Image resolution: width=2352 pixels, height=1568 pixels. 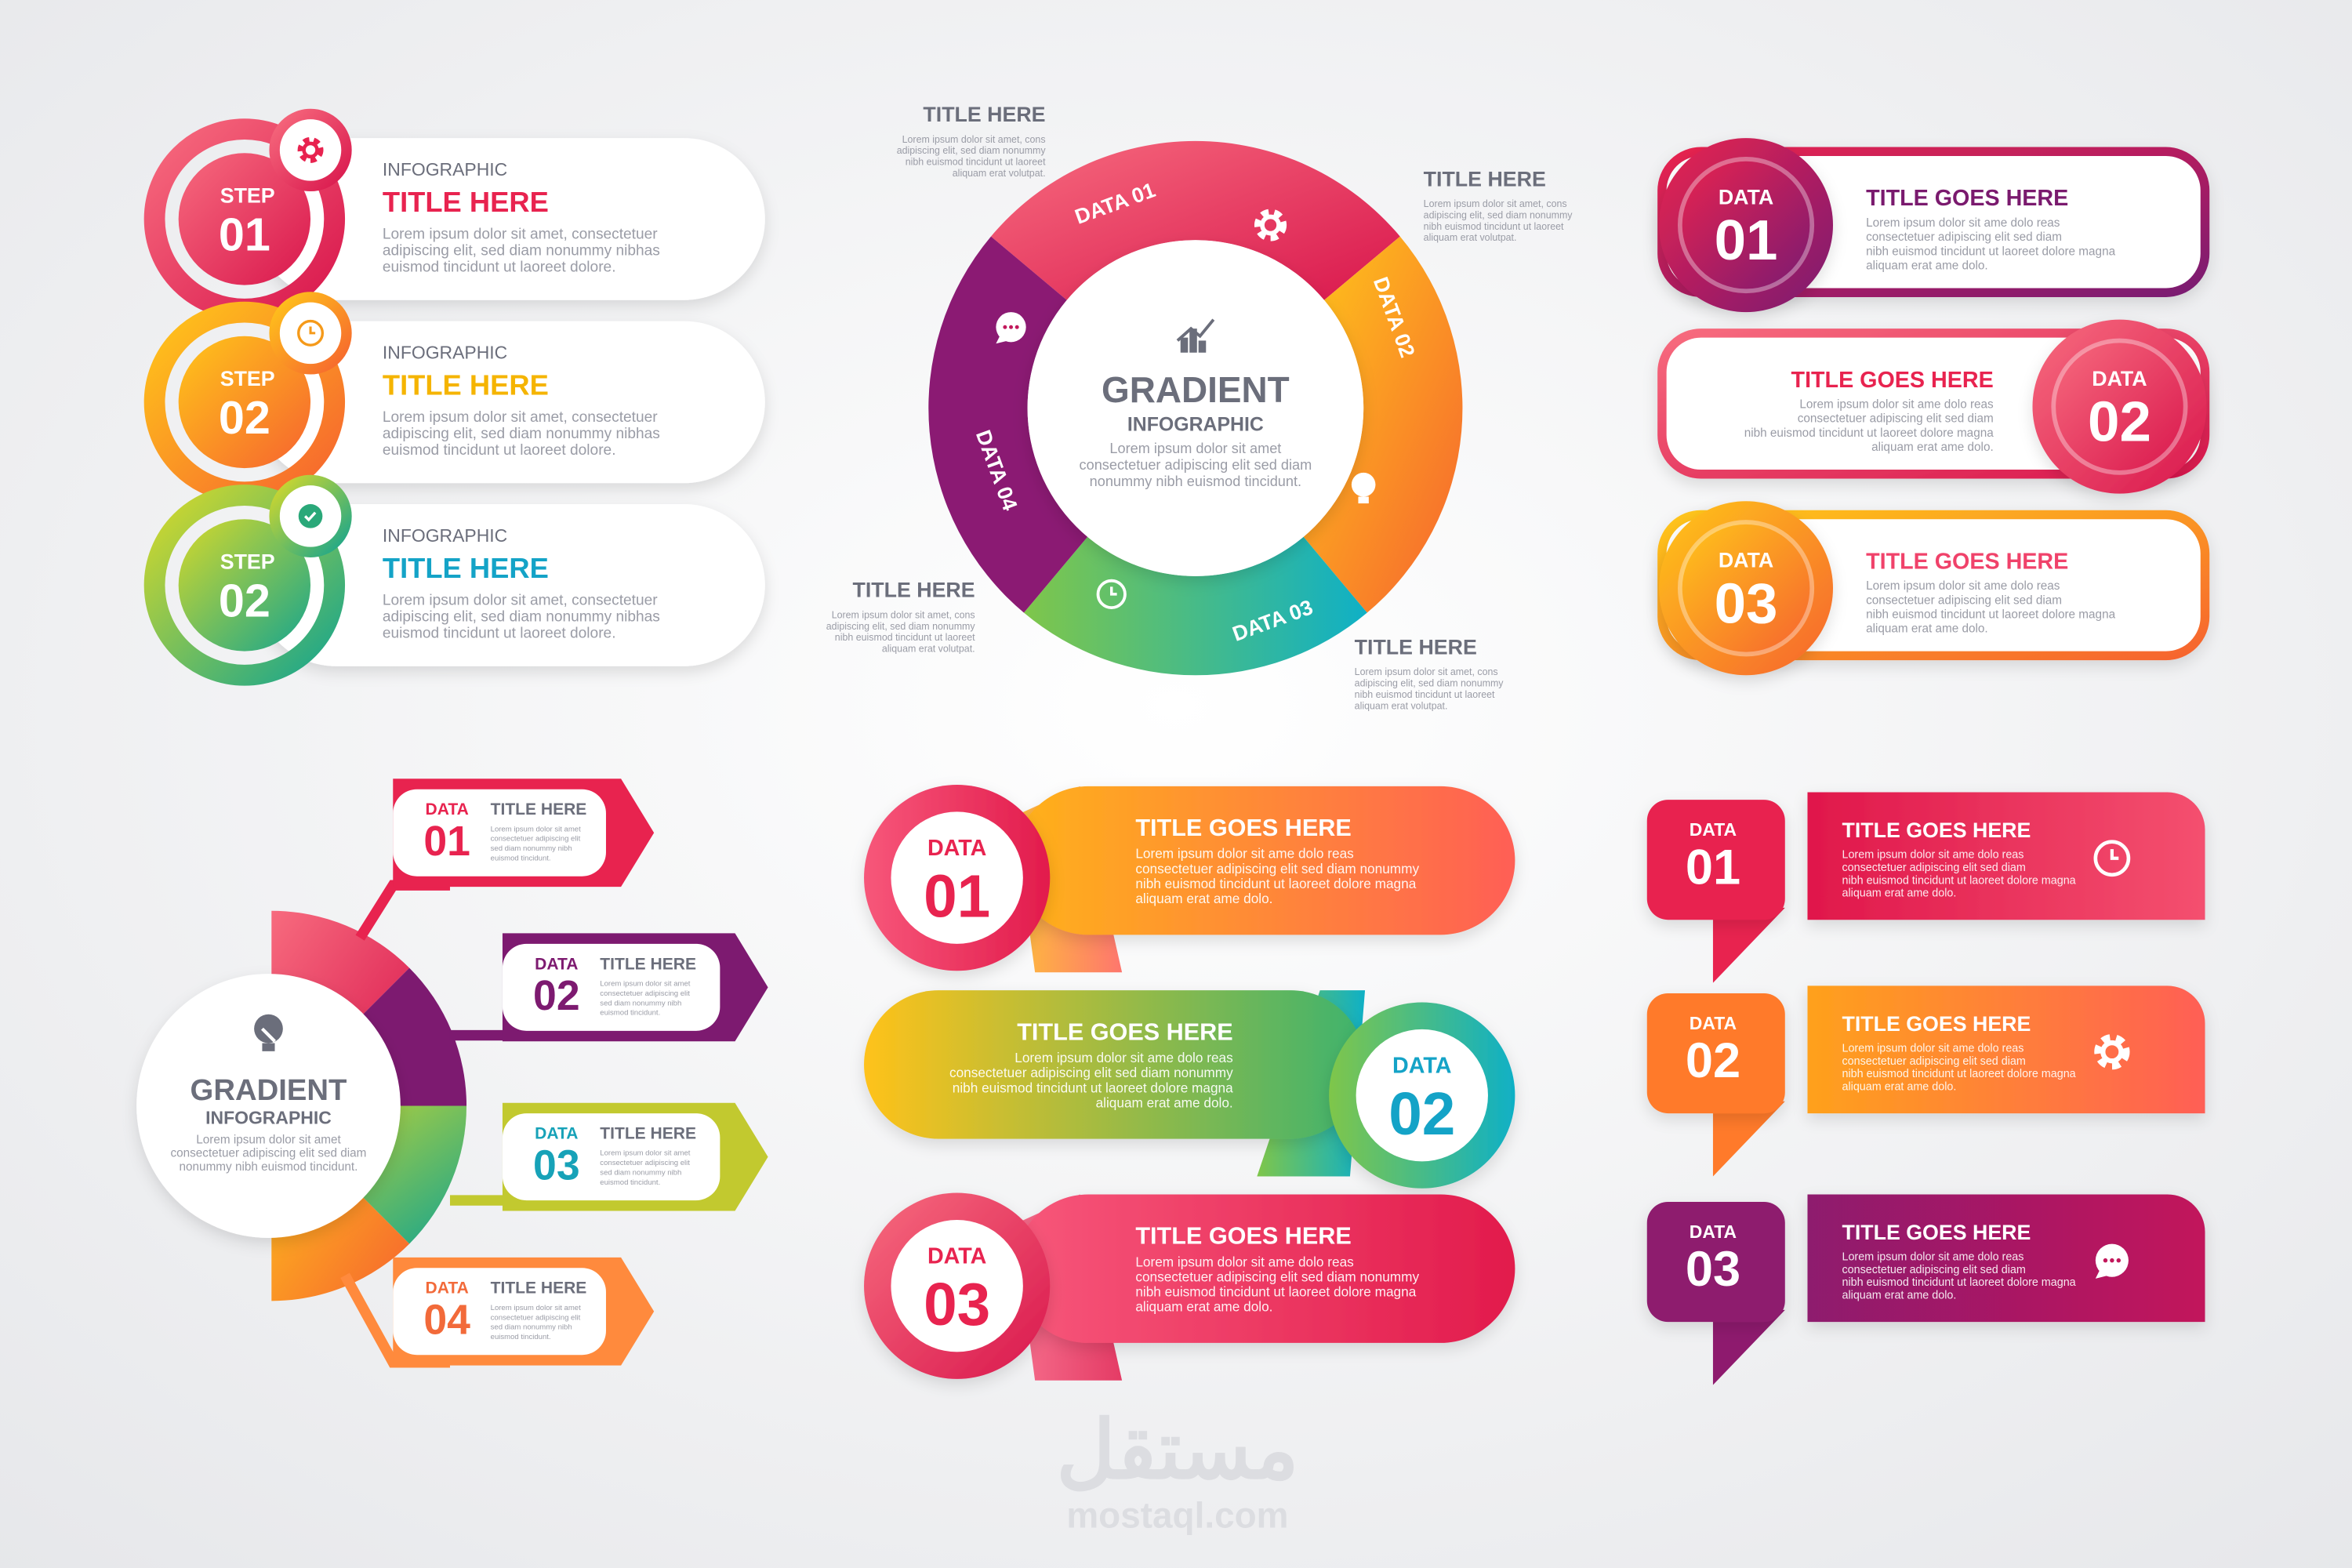 What do you see at coordinates (446, 1320) in the screenshot?
I see `tag-number: 04` at bounding box center [446, 1320].